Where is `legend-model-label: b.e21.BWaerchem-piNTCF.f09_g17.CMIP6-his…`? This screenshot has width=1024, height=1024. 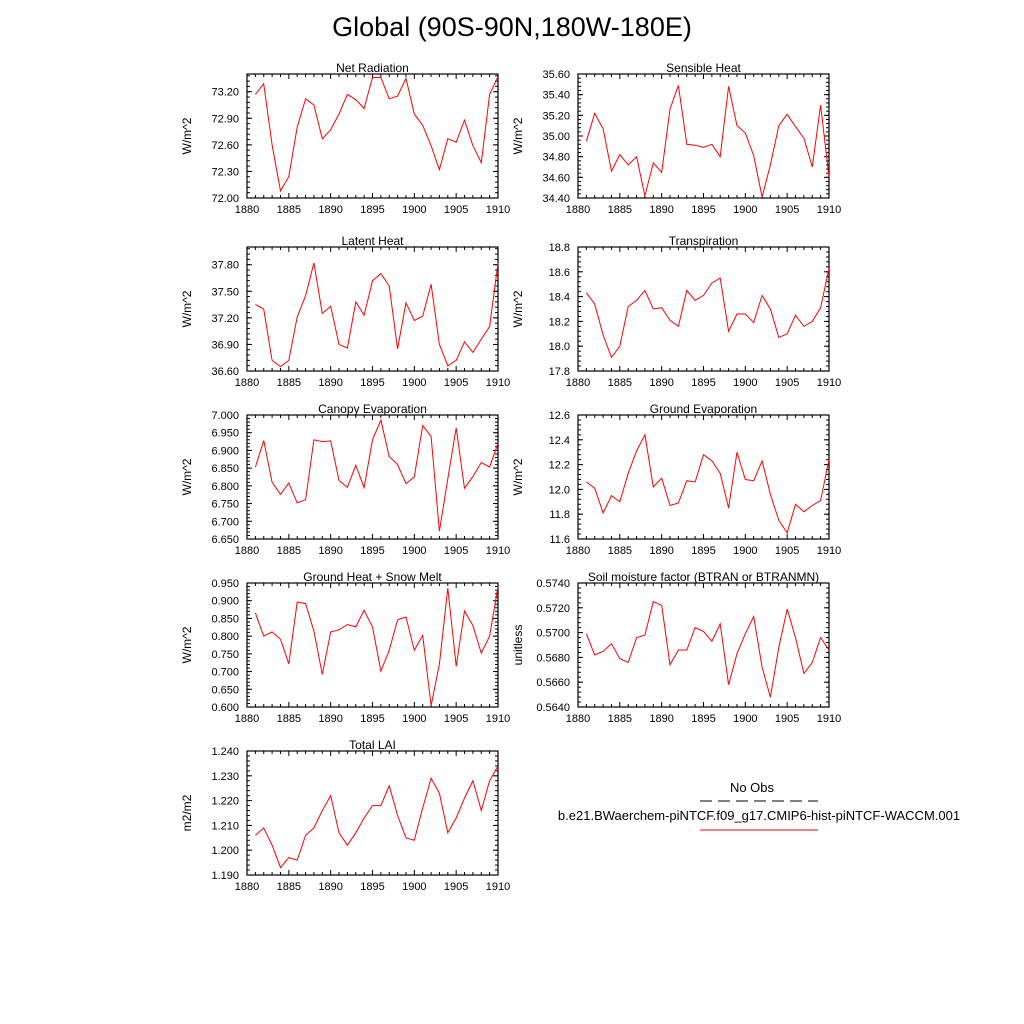
legend-model-label: b.e21.BWaerchem-piNTCF.f09_g17.CMIP6-his… is located at coordinates (759, 815).